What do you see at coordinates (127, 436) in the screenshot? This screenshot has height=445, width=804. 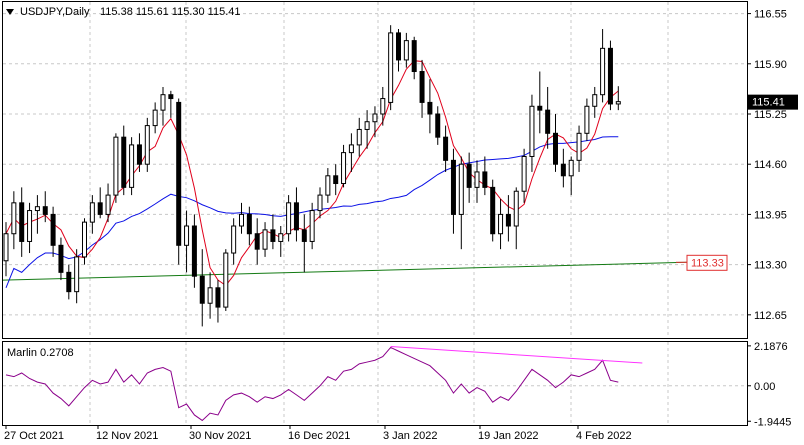 I see `time-tick-label: 12 Nov 2021` at bounding box center [127, 436].